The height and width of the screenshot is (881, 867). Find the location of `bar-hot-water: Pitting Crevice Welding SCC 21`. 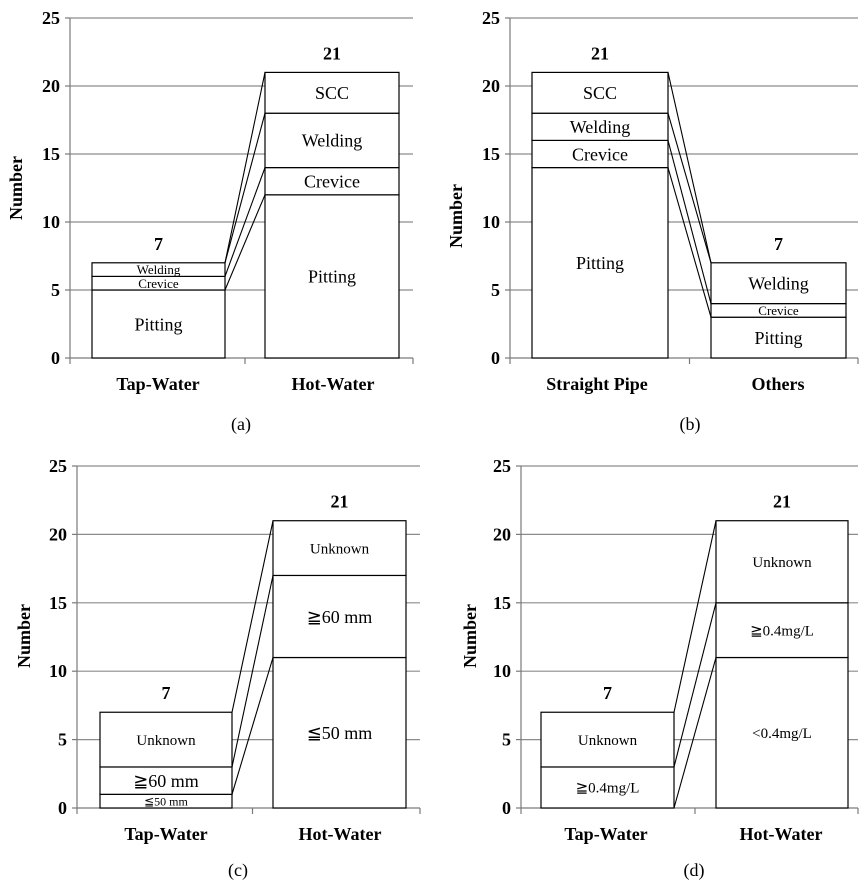

bar-hot-water: Pitting Crevice Welding SCC 21 is located at coordinates (332, 201).